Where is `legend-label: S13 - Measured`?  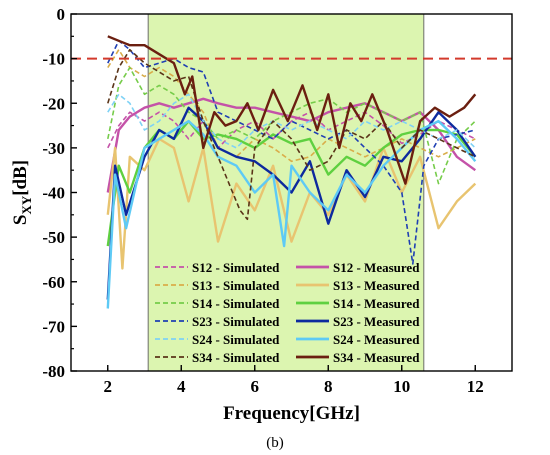
legend-label: S13 - Measured is located at coordinates (376, 285).